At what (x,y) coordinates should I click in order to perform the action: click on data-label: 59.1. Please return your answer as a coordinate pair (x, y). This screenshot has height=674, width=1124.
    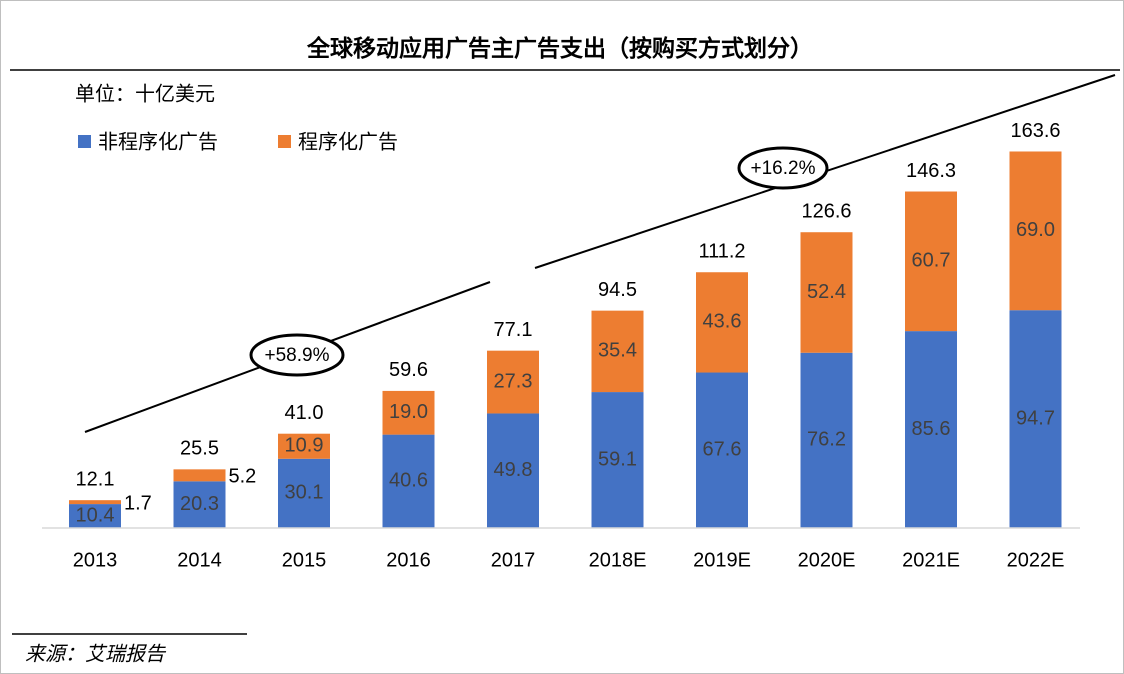
    Looking at the image, I should click on (617, 459).